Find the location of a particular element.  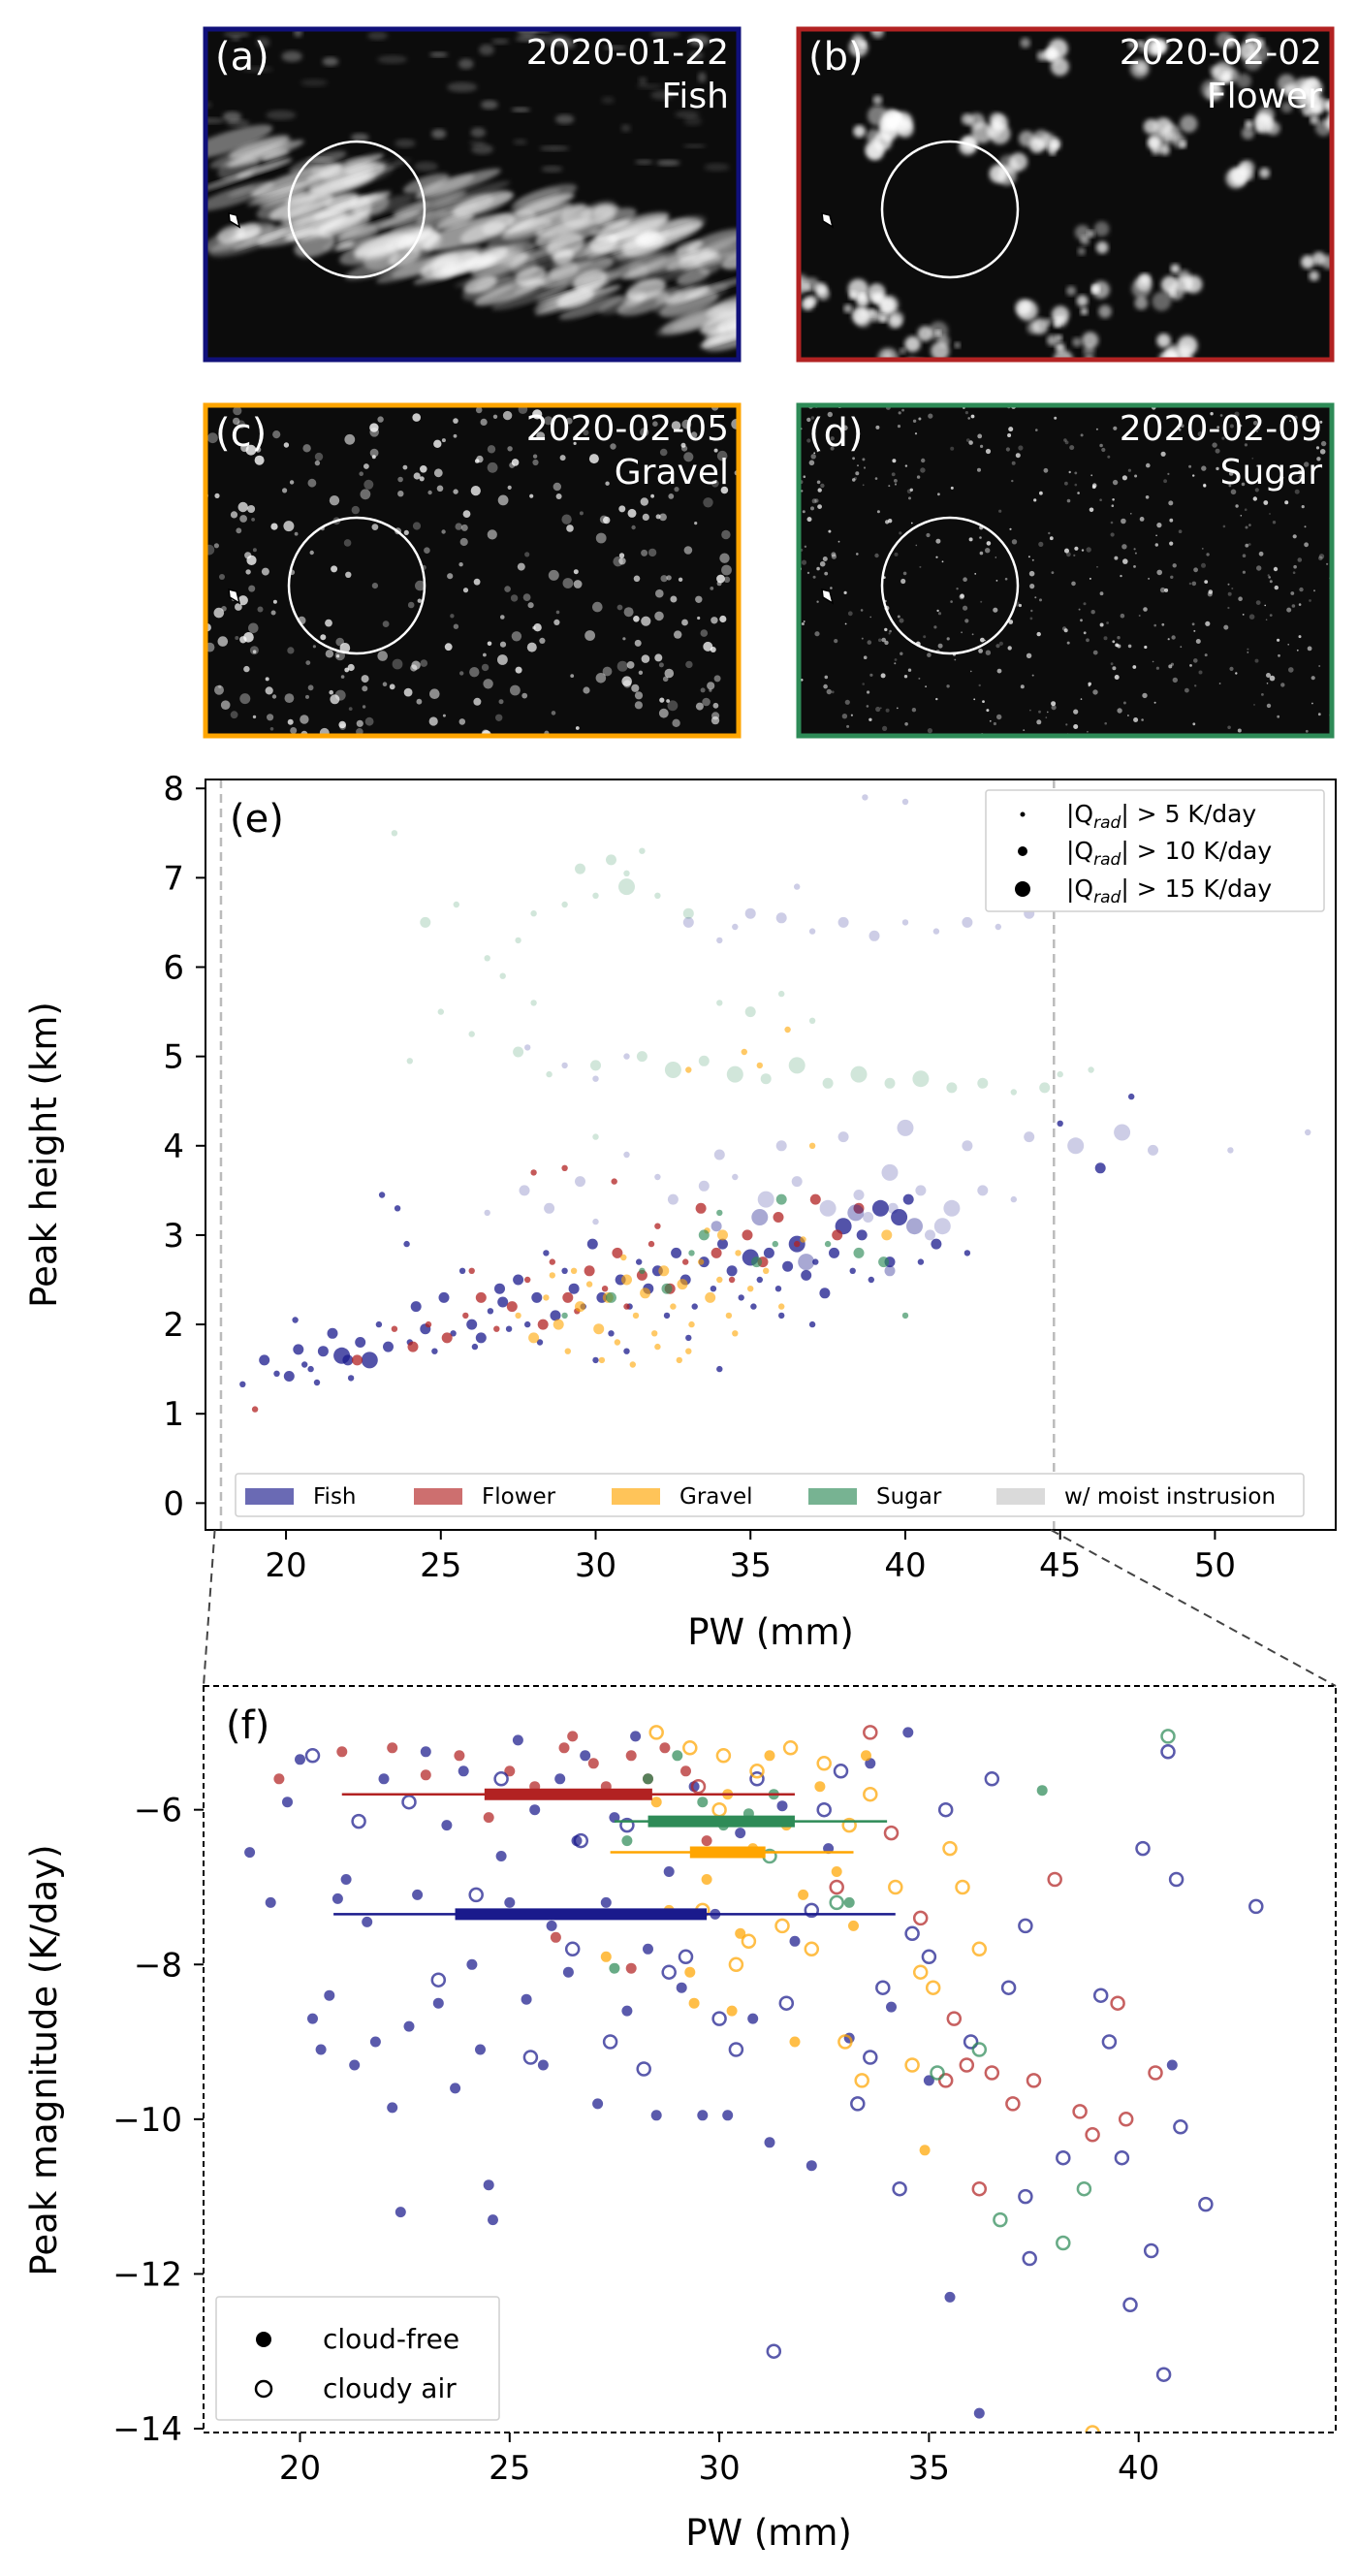

panel-pattern: Flower is located at coordinates (1264, 96).